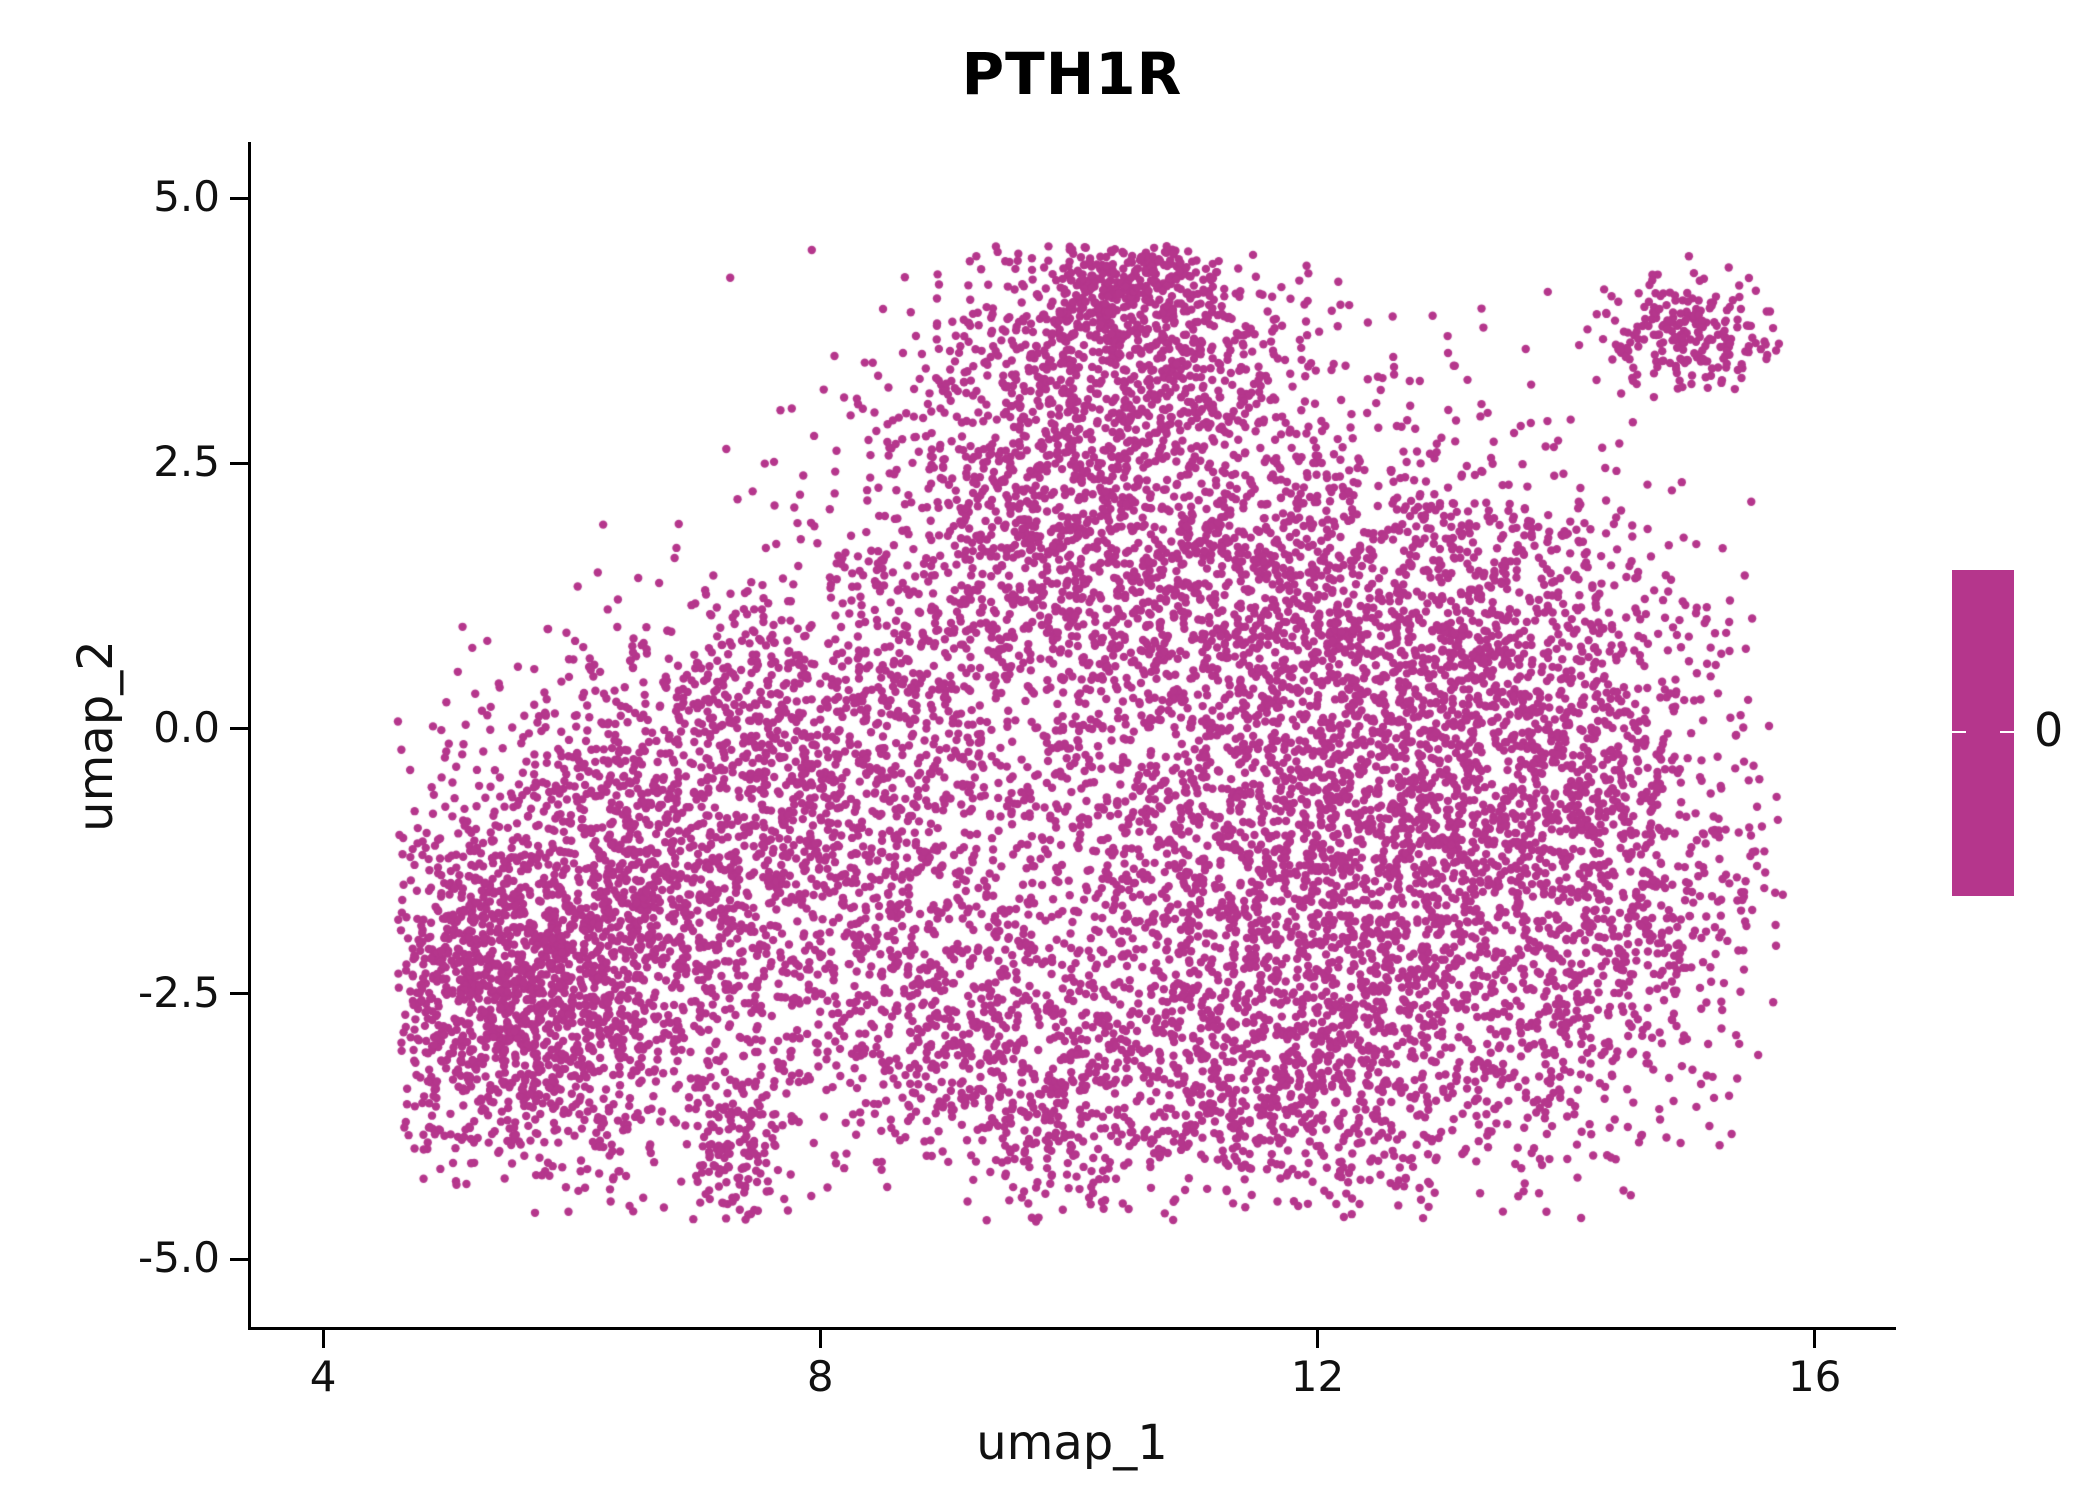 This screenshot has height=1500, width=2100. What do you see at coordinates (1072, 1328) in the screenshot?
I see `x-axis-spine` at bounding box center [1072, 1328].